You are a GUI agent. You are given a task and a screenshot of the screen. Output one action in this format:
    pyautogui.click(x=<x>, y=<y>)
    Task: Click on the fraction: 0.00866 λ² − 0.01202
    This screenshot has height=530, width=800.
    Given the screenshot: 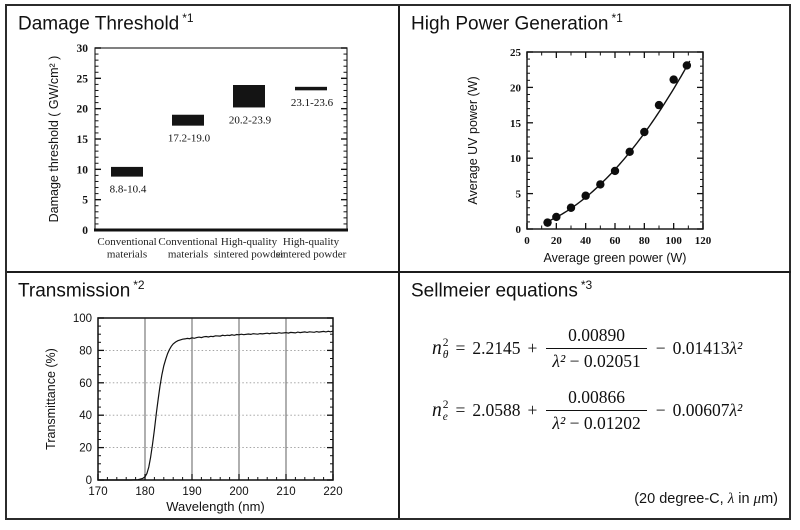 What is the action you would take?
    pyautogui.click(x=596, y=410)
    